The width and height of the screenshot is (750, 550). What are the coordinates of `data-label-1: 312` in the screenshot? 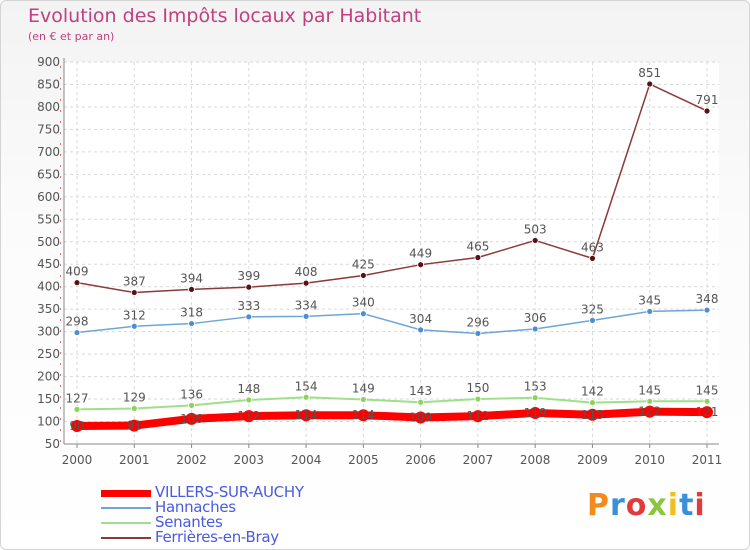 It's located at (134, 315).